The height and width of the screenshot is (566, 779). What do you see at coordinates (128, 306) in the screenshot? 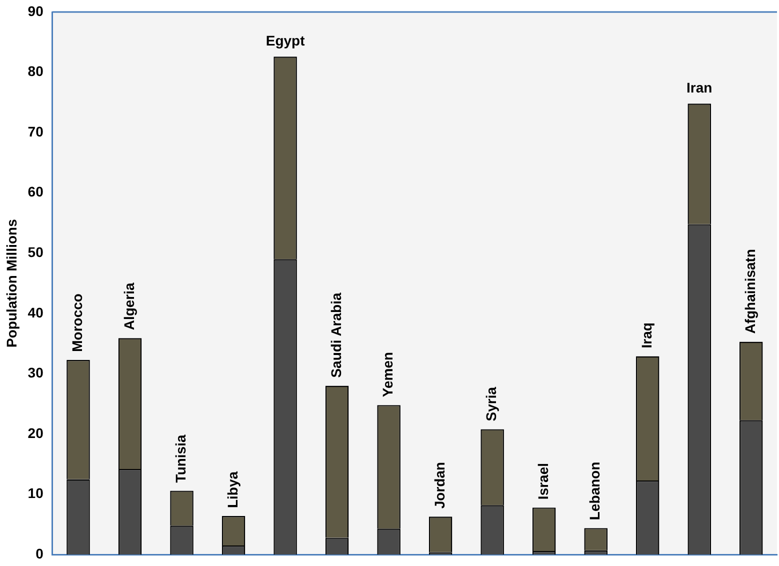
I see `x-tick-label: Algeria` at bounding box center [128, 306].